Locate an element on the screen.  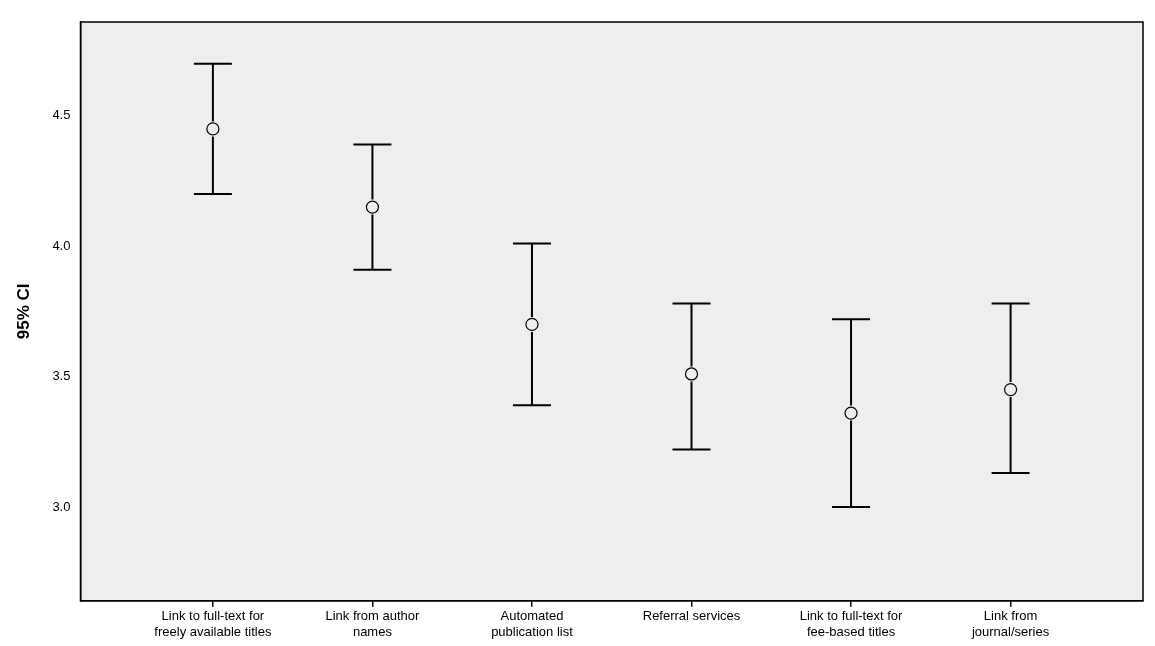
x-tick-label: Referral services is located at coordinates (691, 616).